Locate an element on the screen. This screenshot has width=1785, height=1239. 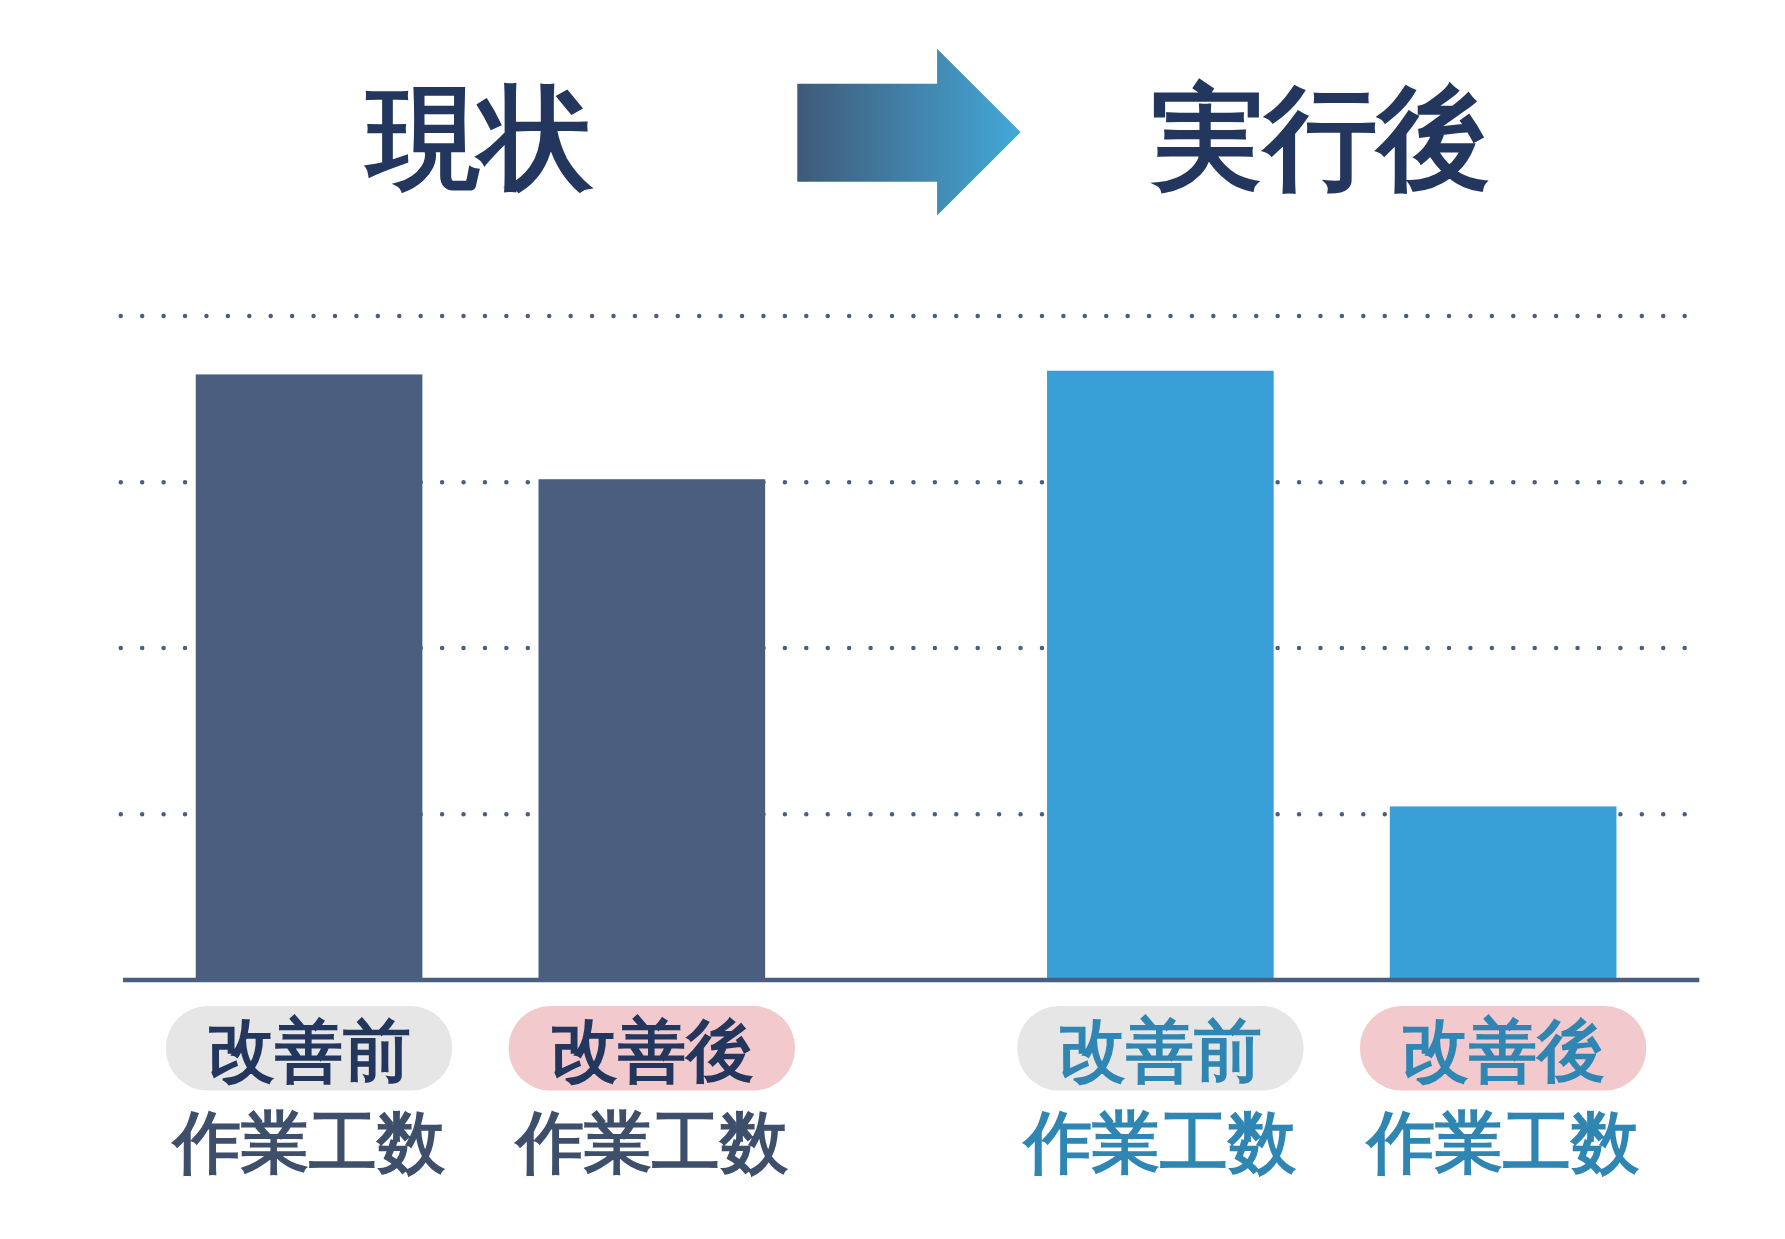
legend-label: 実行後 is located at coordinates (1319, 138).